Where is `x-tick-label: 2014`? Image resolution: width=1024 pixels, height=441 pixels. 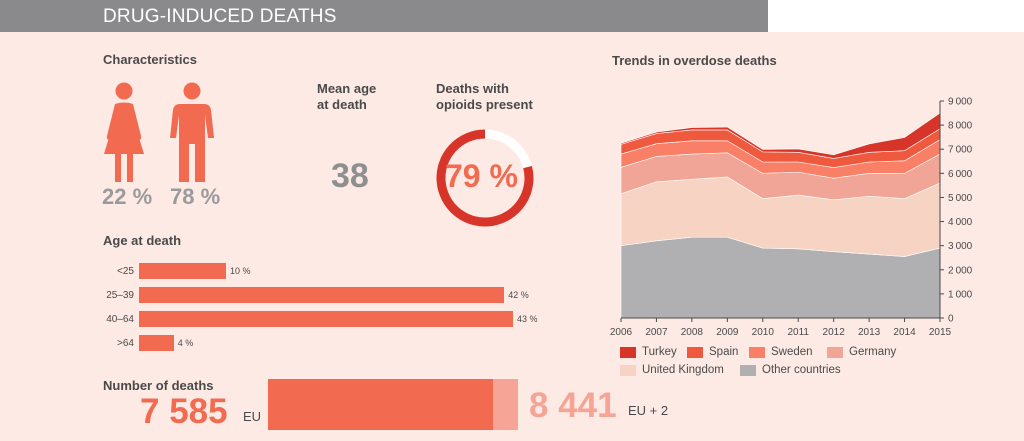
x-tick-label: 2014 is located at coordinates (904, 332).